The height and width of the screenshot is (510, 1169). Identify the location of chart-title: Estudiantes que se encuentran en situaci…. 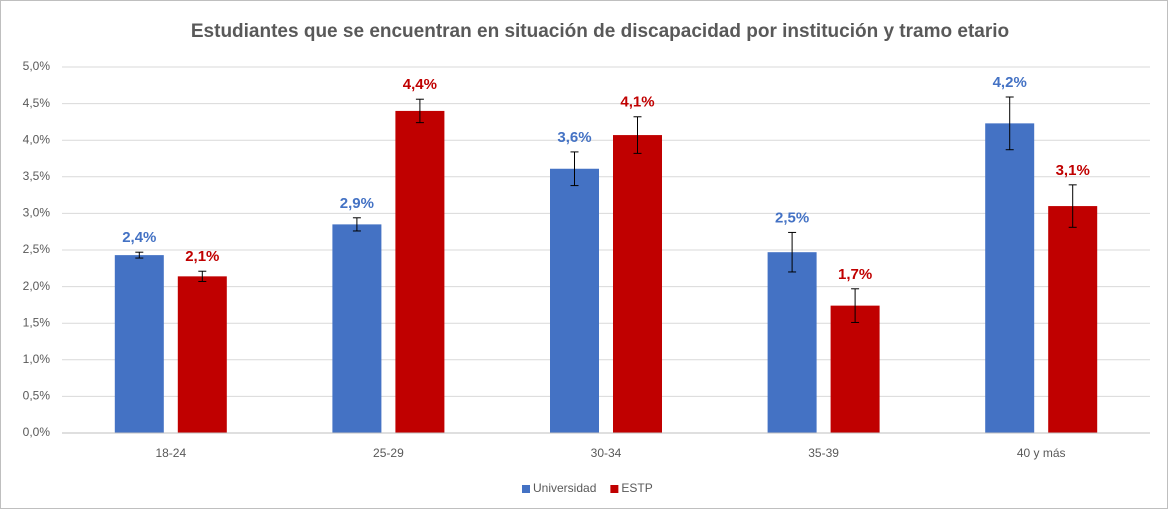
(600, 31).